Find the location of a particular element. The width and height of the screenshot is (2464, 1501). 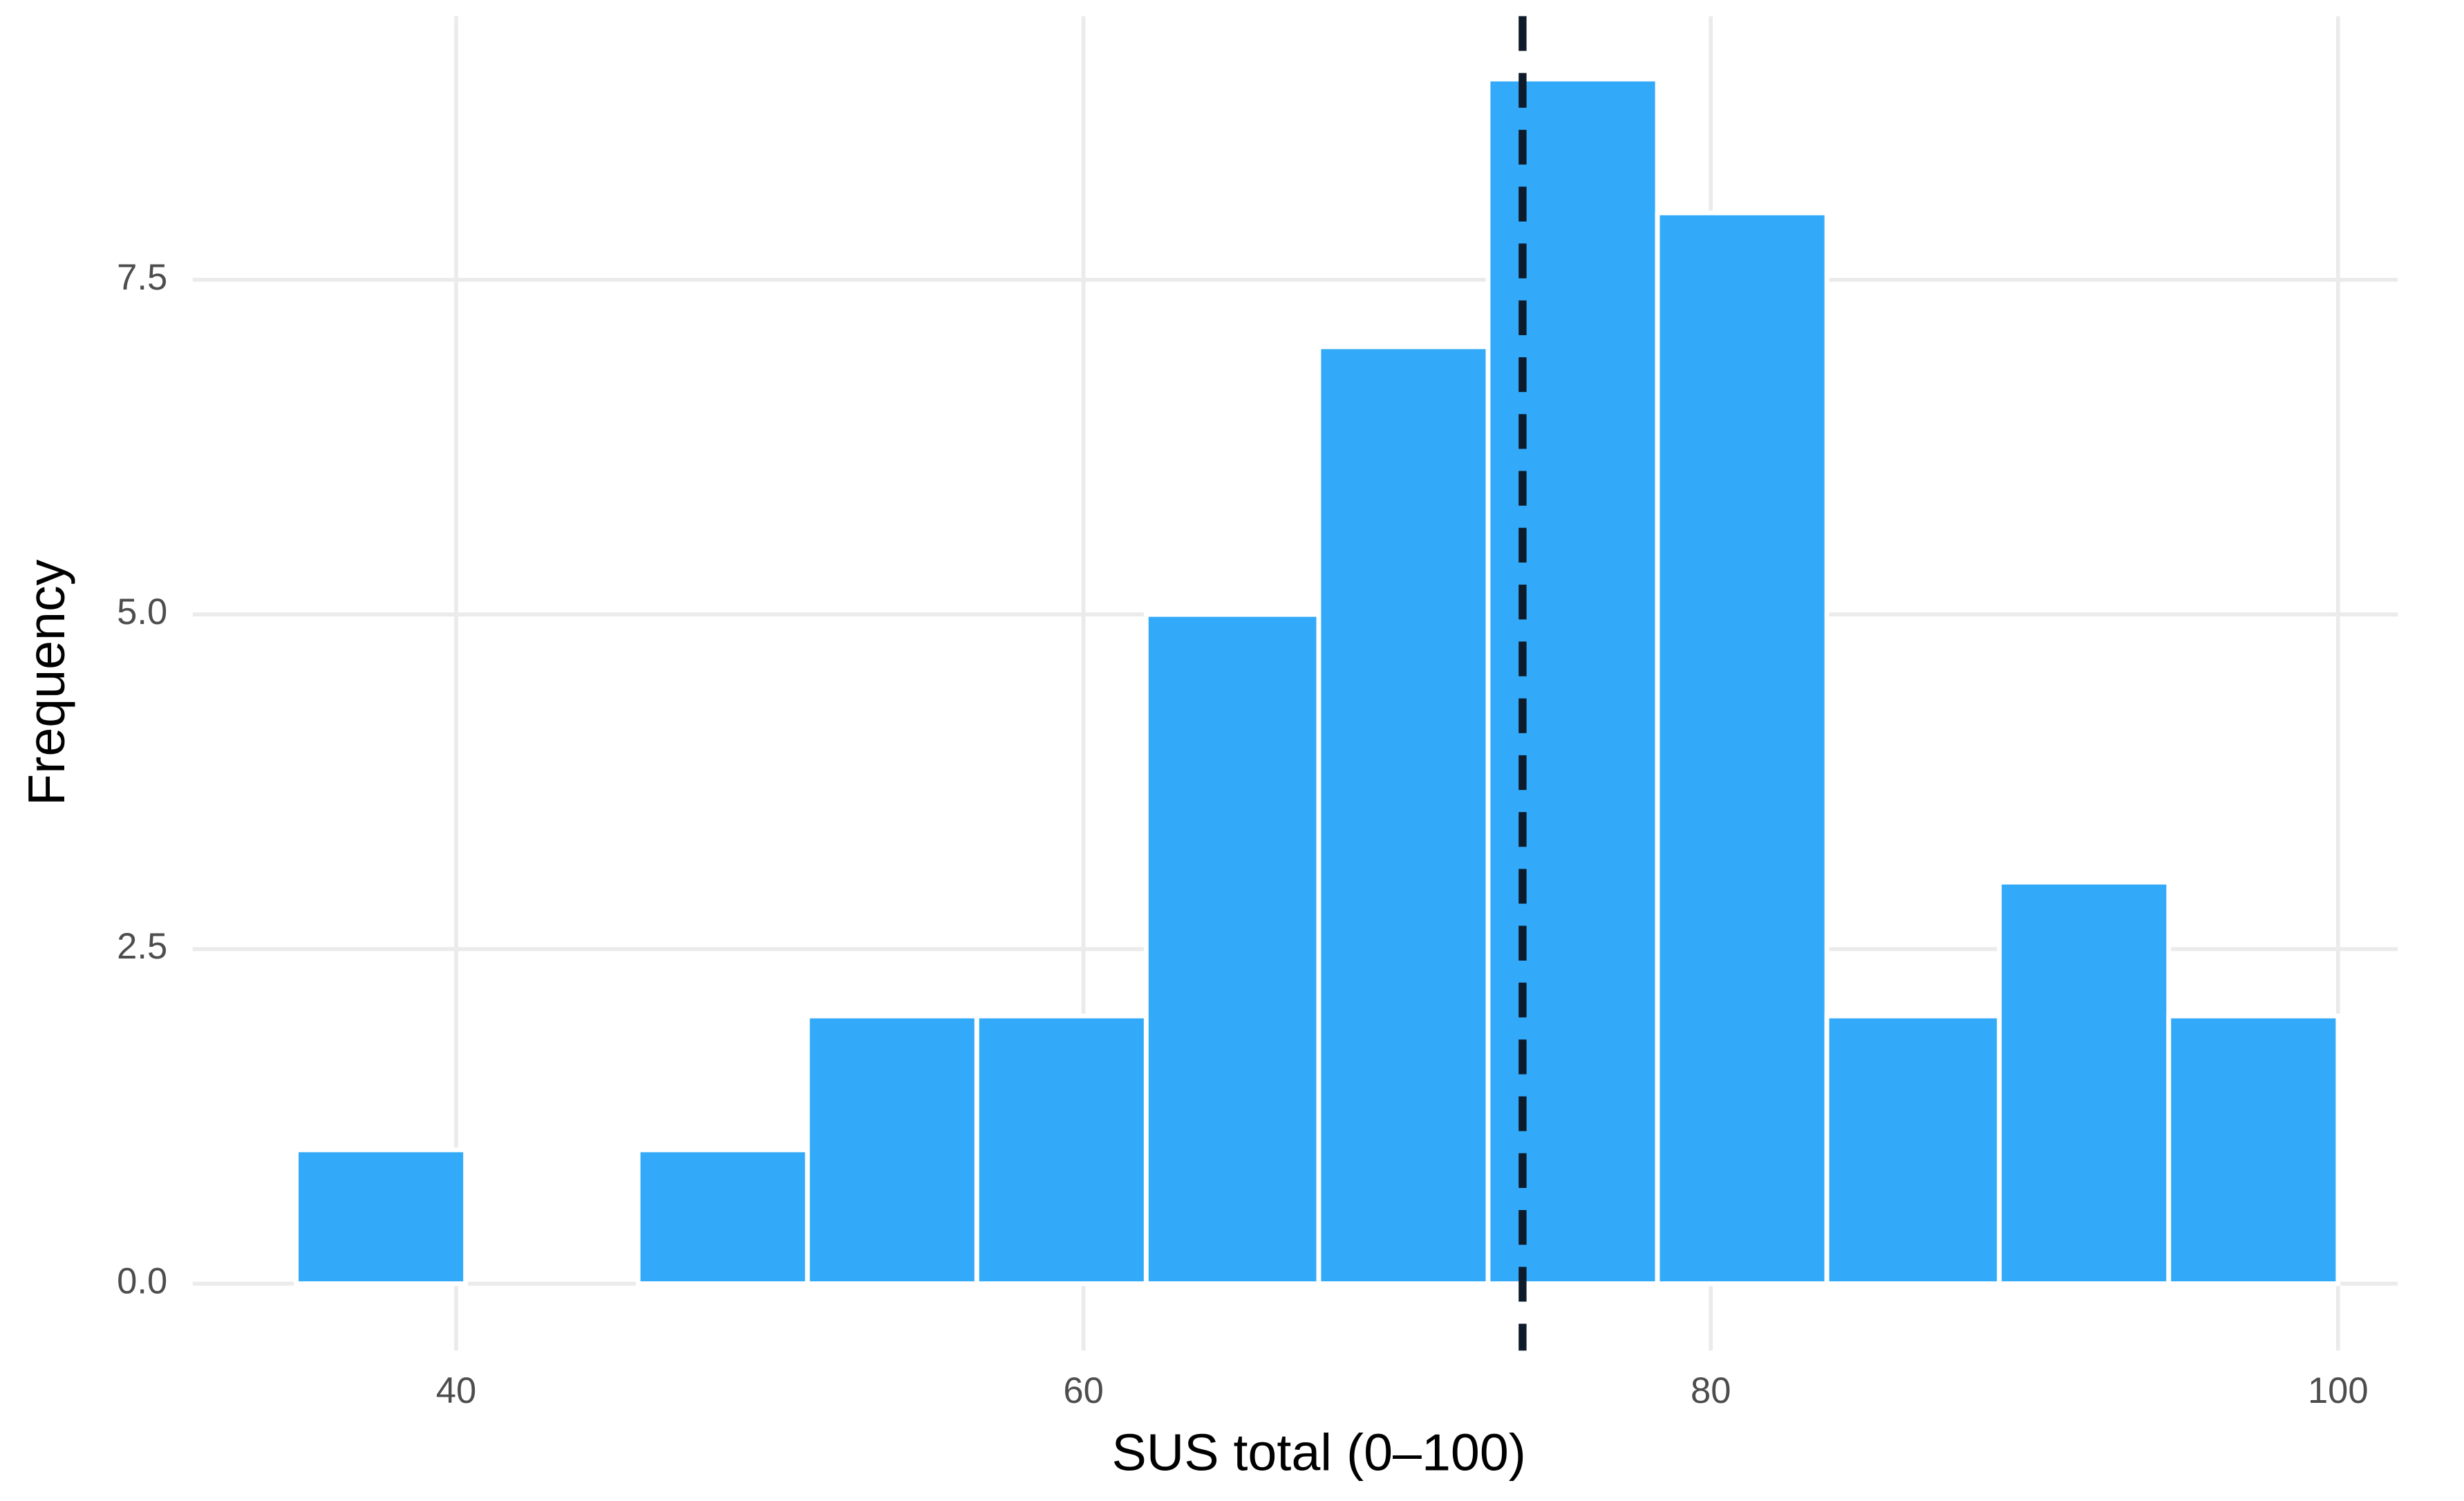

y-tick-label: 7.5 is located at coordinates (142, 277).